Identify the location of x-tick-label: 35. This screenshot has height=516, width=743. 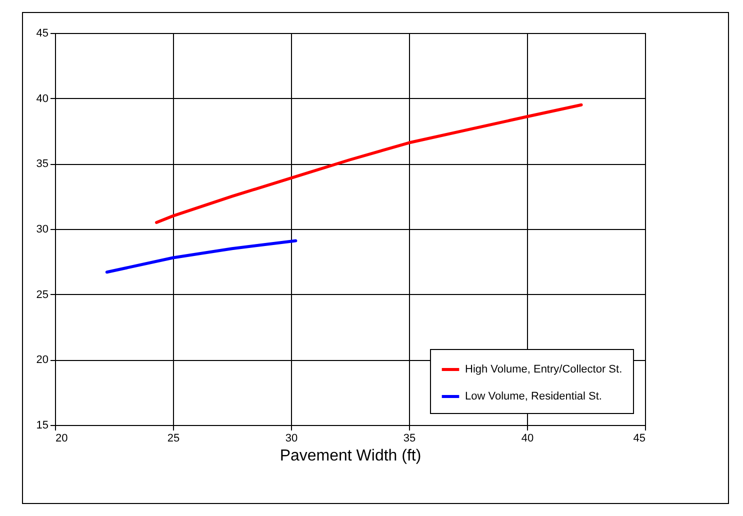
(409, 438).